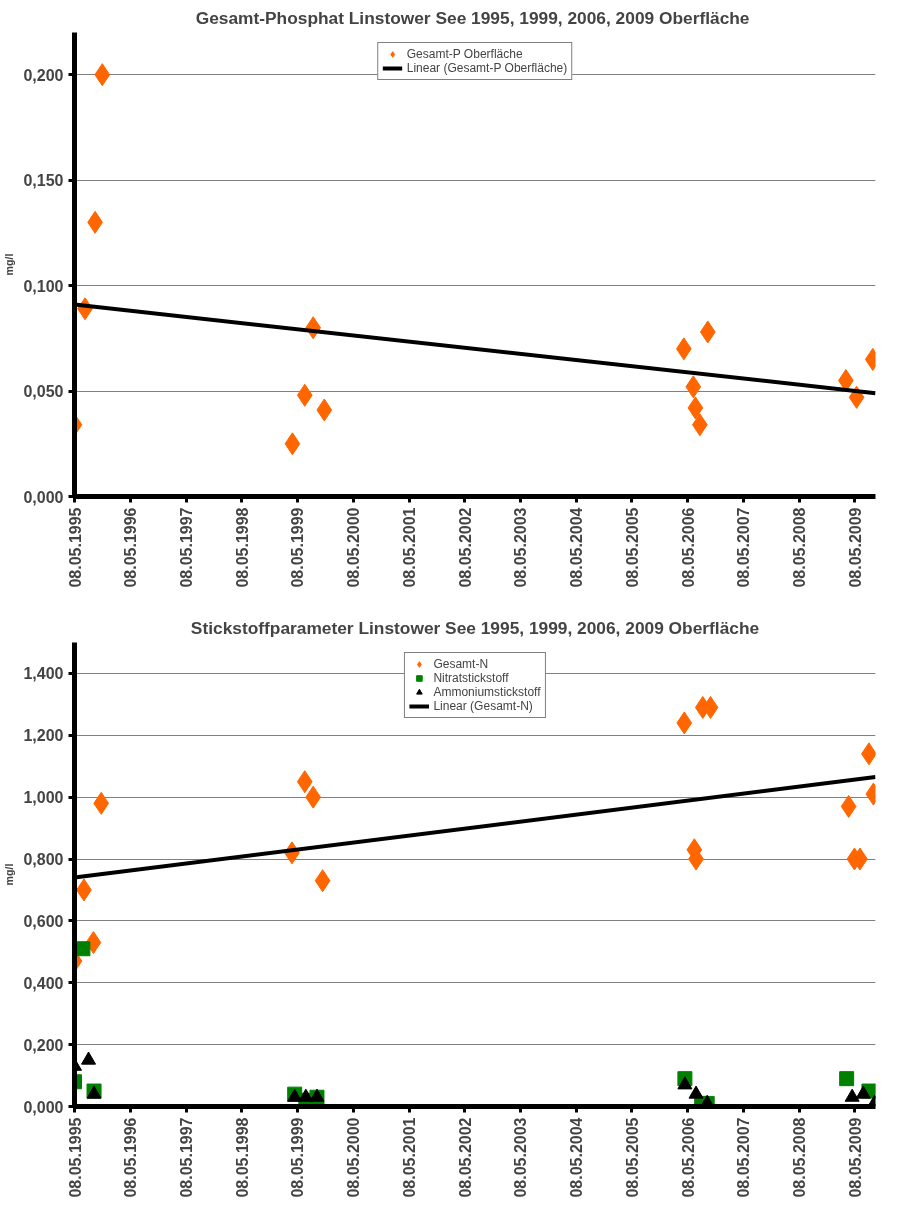  I want to click on chart-title: Gesamt-Phosphat Linstower See 1995, 1999, 2006, 2009 Oberfläche, so click(472, 17).